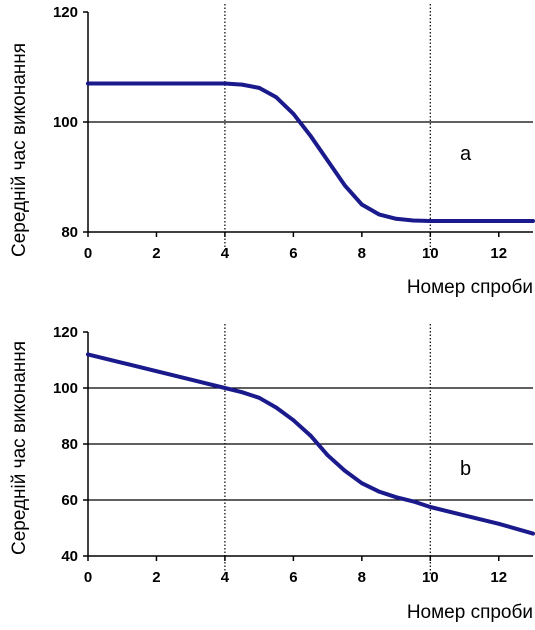  What do you see at coordinates (470, 287) in the screenshot?
I see `panel-a-x-axis-label: Номер спроби` at bounding box center [470, 287].